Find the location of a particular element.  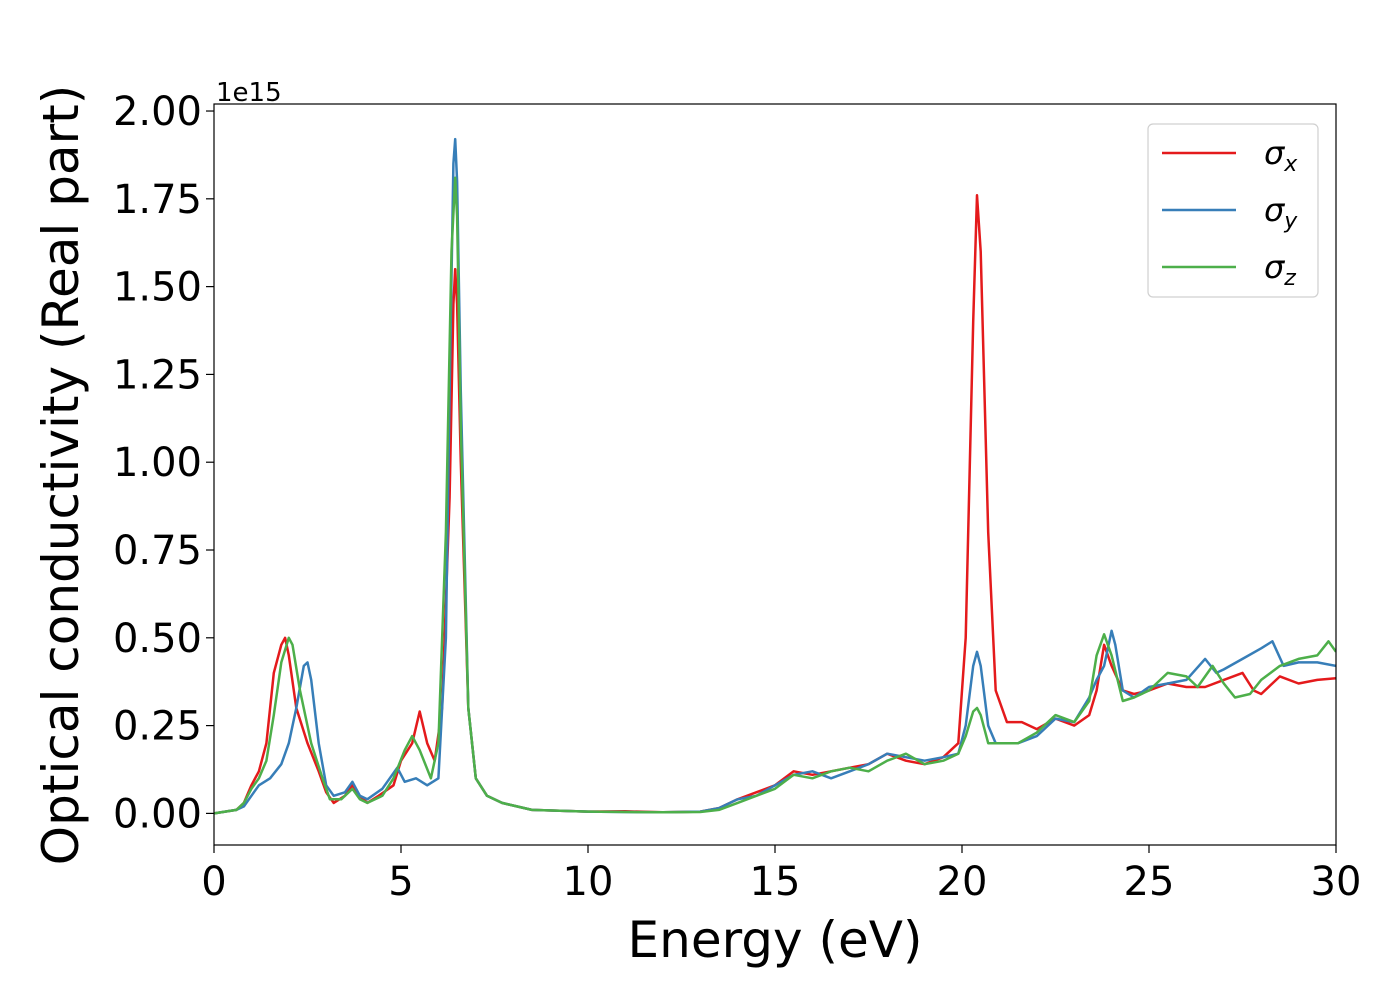

y-tick-label: 0.75 is located at coordinates (157, 551).